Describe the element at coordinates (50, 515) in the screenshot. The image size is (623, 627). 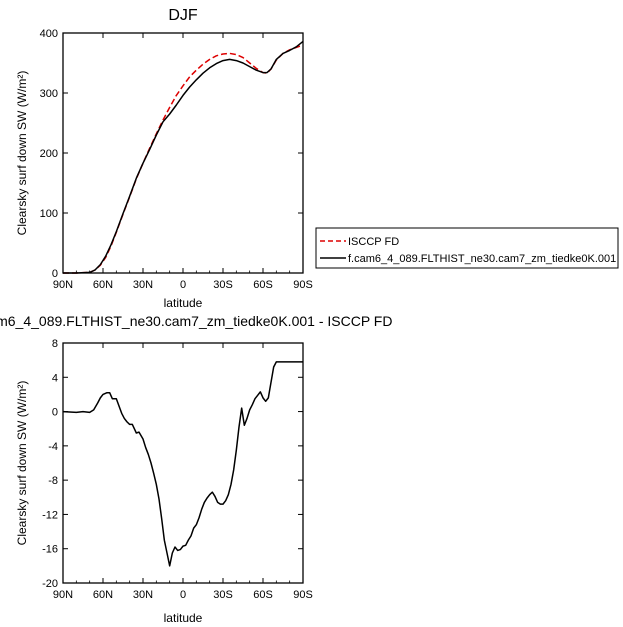
I see `bottom-y-tick-label: -12` at that location.